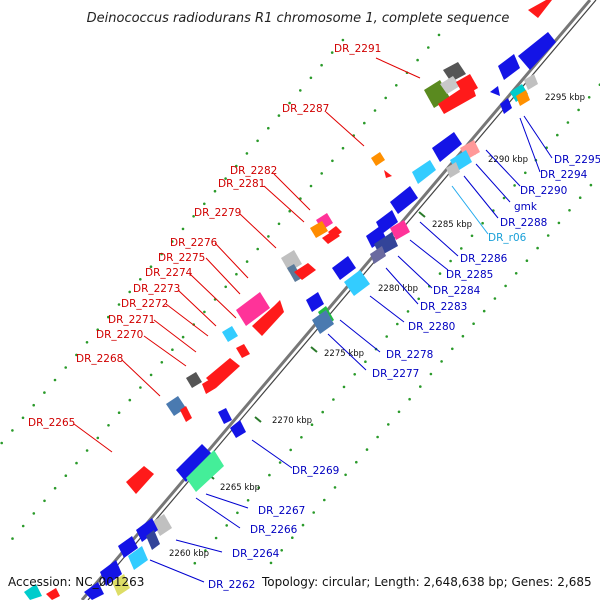 Image resolution: width=600 pixels, height=600 pixels. I want to click on gene-label: DR_2271, so click(131, 320).